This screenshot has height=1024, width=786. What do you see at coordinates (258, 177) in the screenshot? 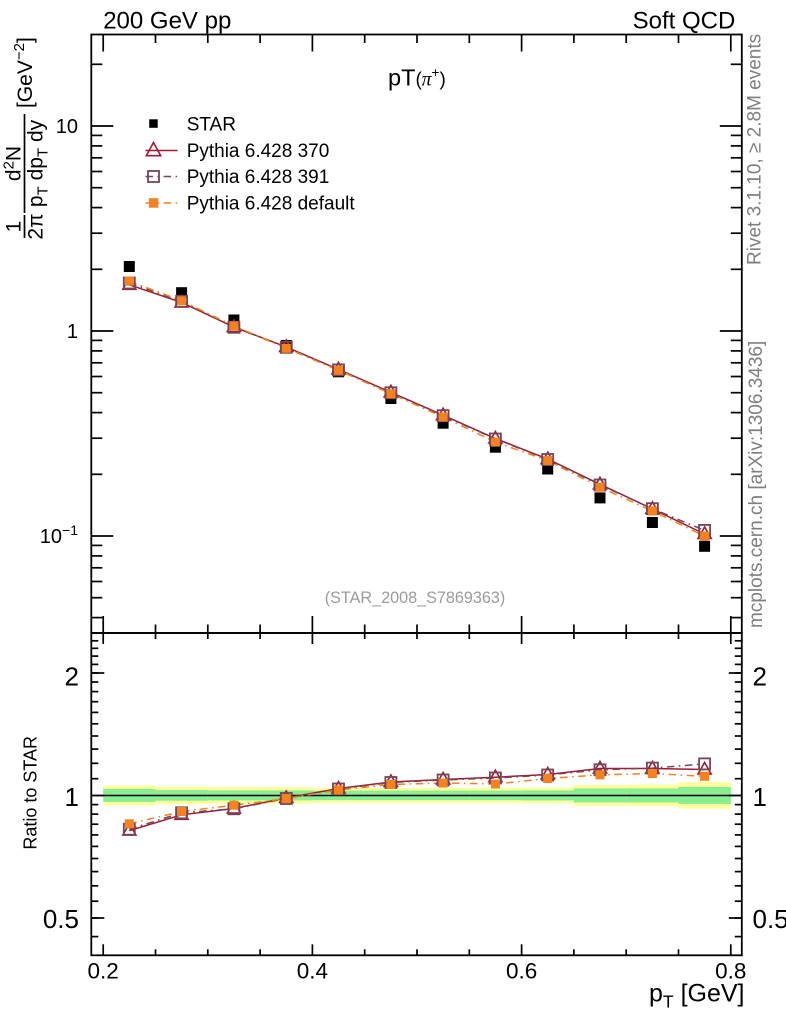
I see `svg-text: Pythia 6.428 391` at bounding box center [258, 177].